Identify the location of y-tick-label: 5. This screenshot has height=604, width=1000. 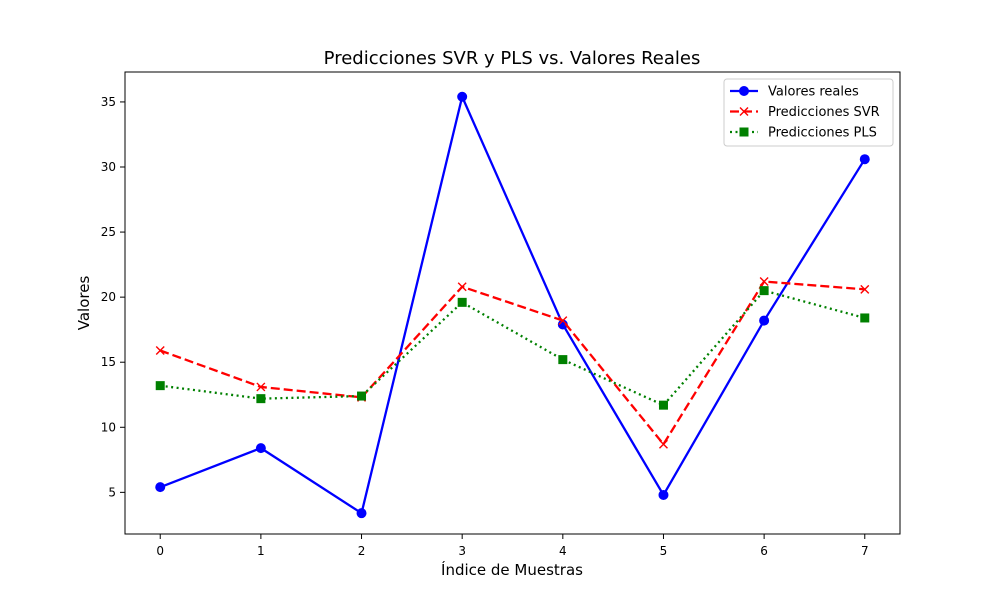
(112, 492).